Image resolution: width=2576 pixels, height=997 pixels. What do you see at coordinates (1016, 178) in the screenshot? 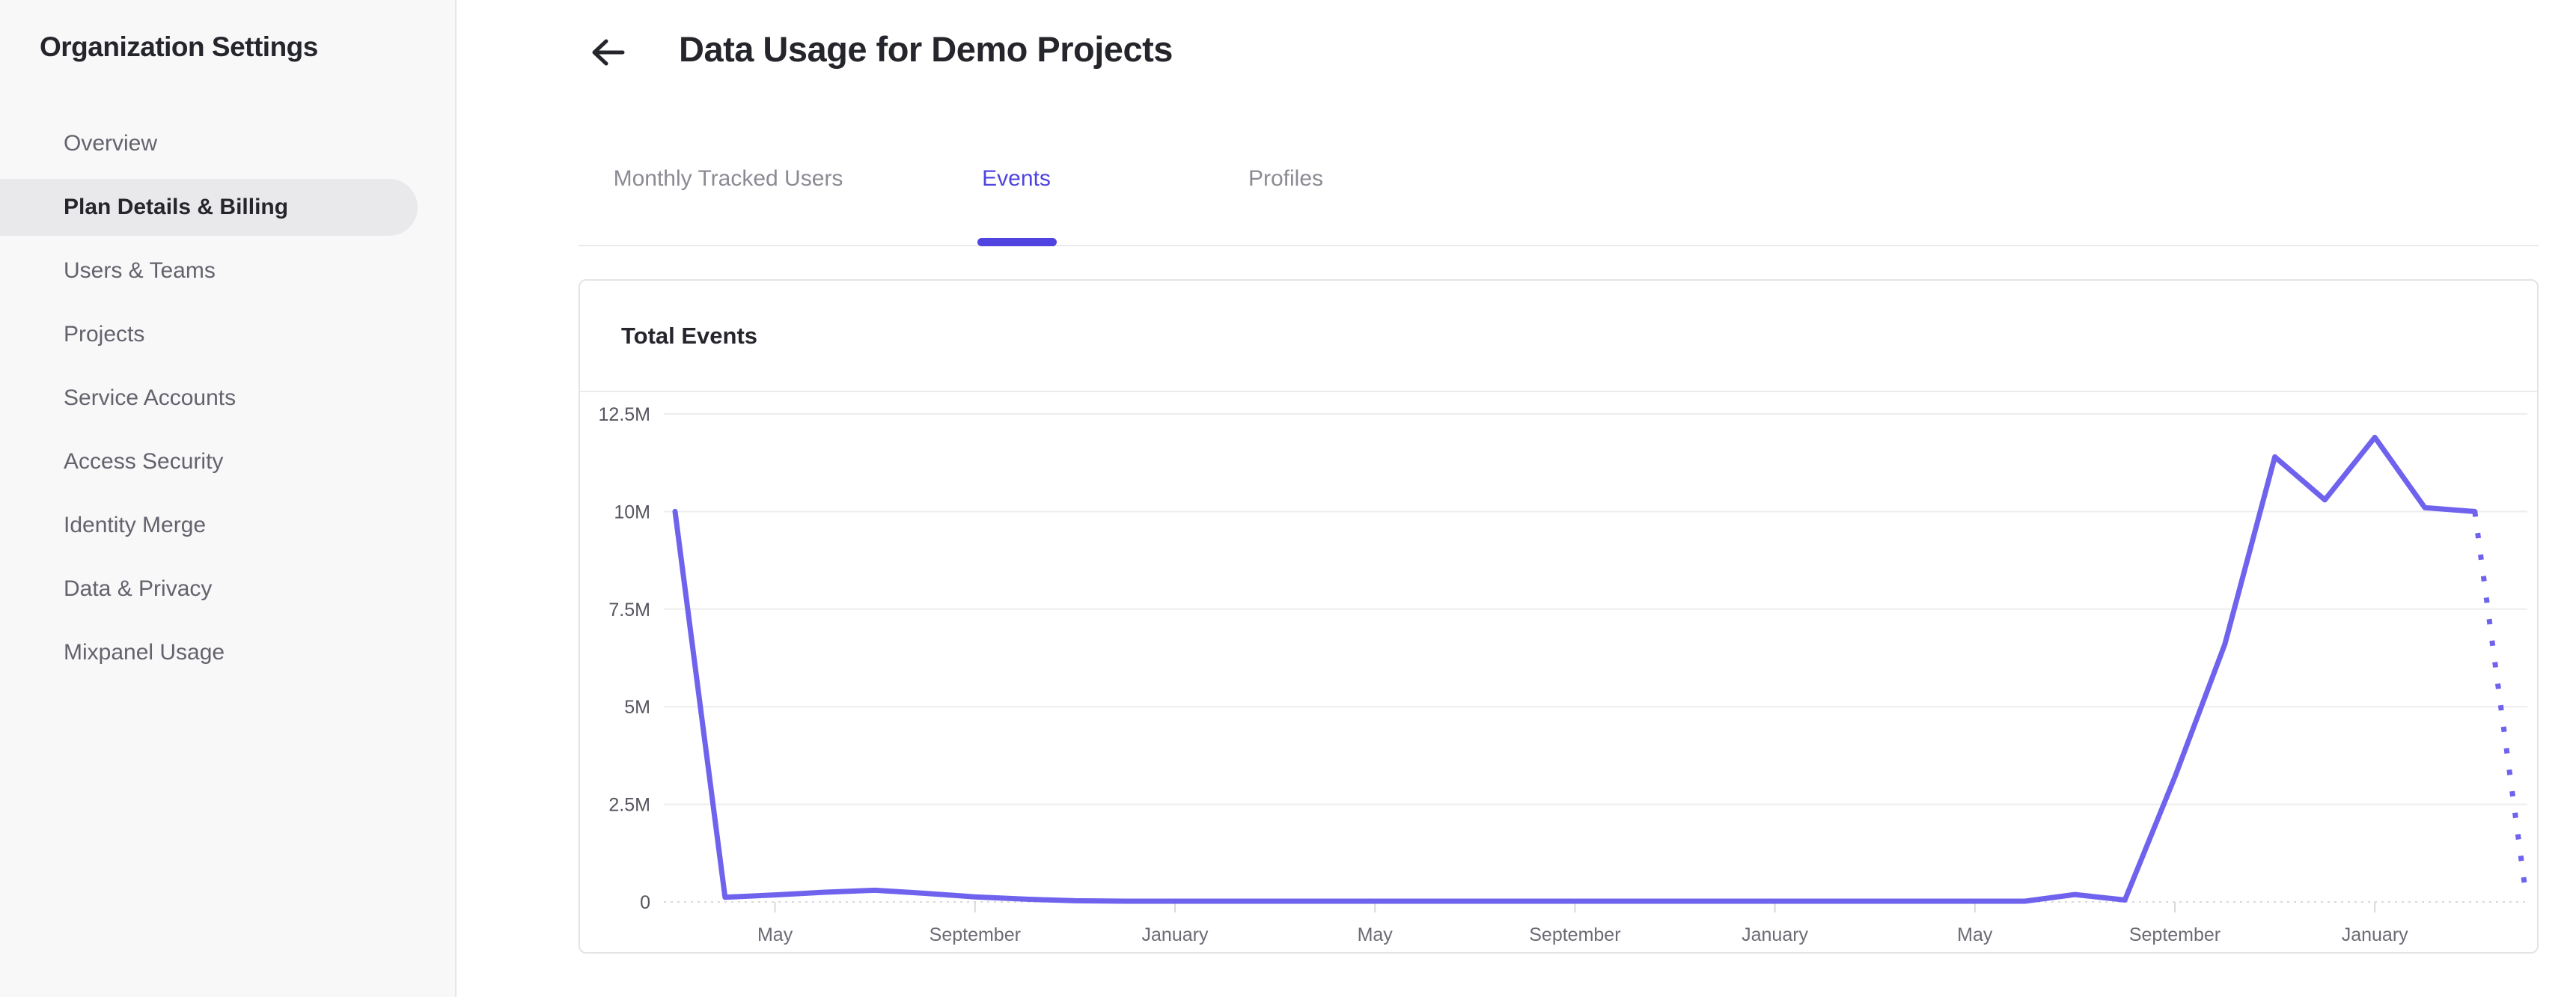
I see `tab-events: Events` at bounding box center [1016, 178].